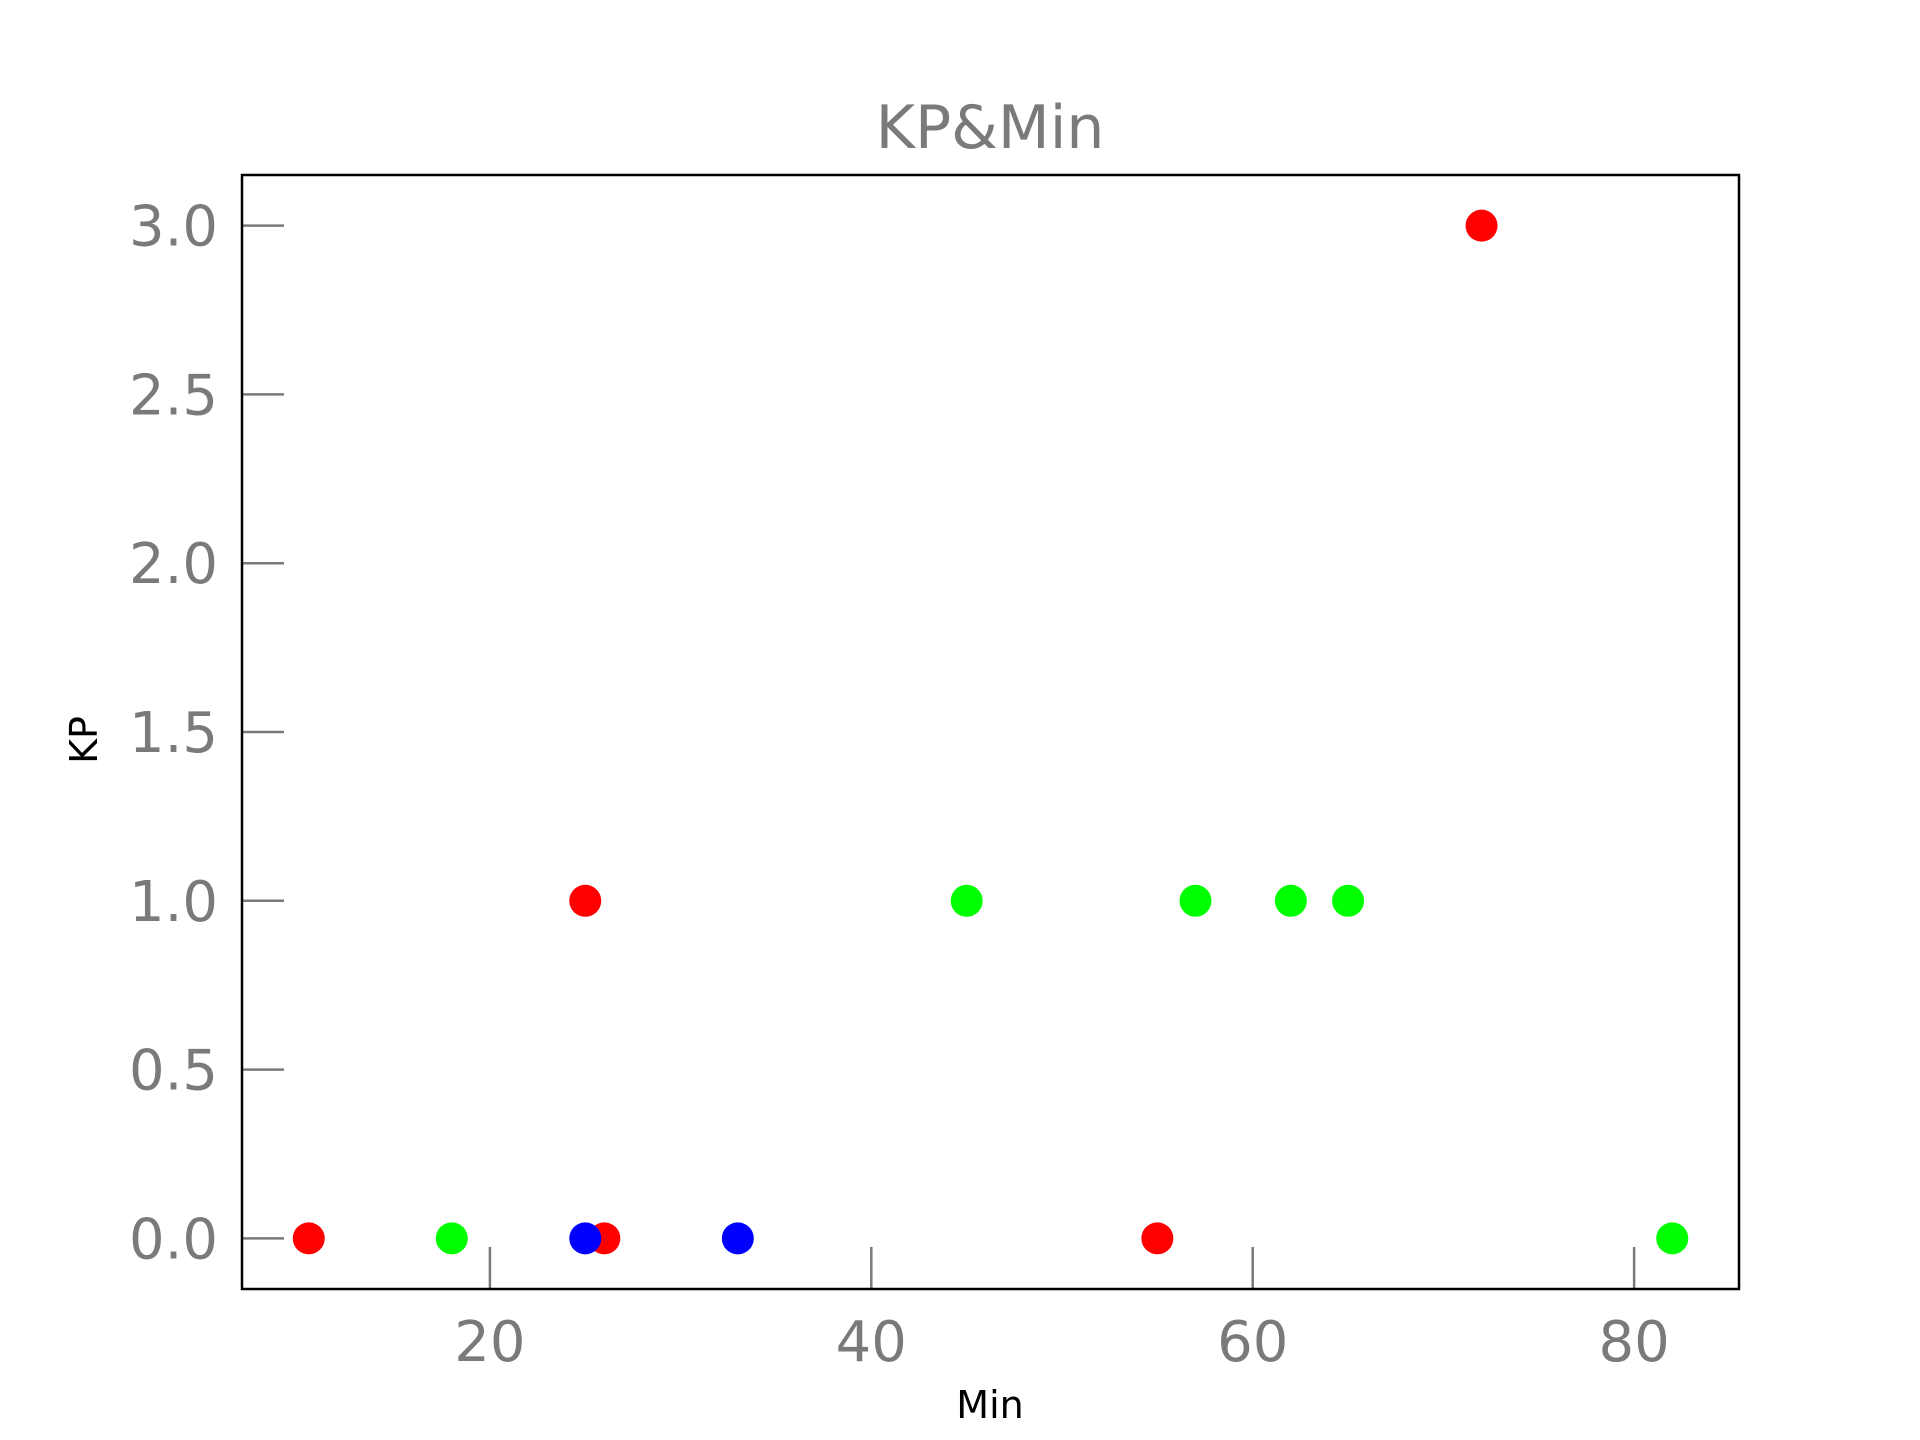  What do you see at coordinates (84, 740) in the screenshot?
I see `y-axis-label: KP` at bounding box center [84, 740].